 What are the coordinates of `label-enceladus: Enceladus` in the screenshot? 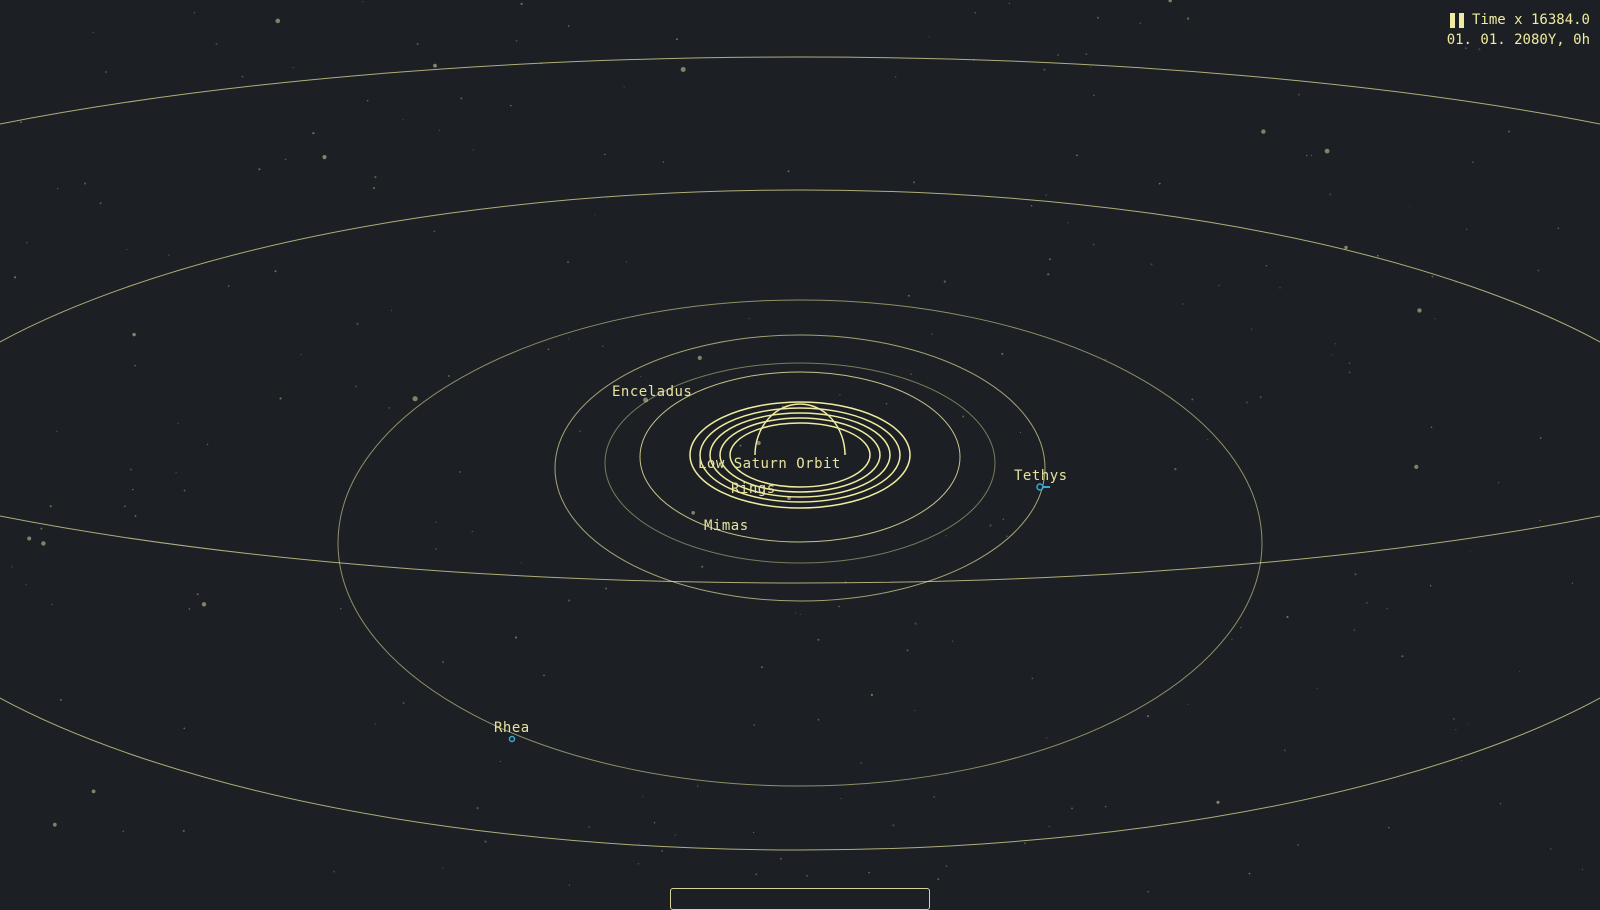 It's located at (652, 392).